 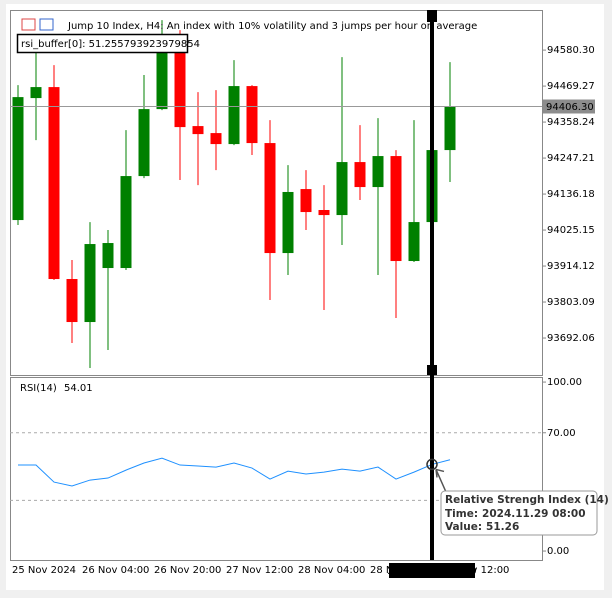 What do you see at coordinates (38, 388) in the screenshot?
I see `rsi-title: RSI(14)` at bounding box center [38, 388].